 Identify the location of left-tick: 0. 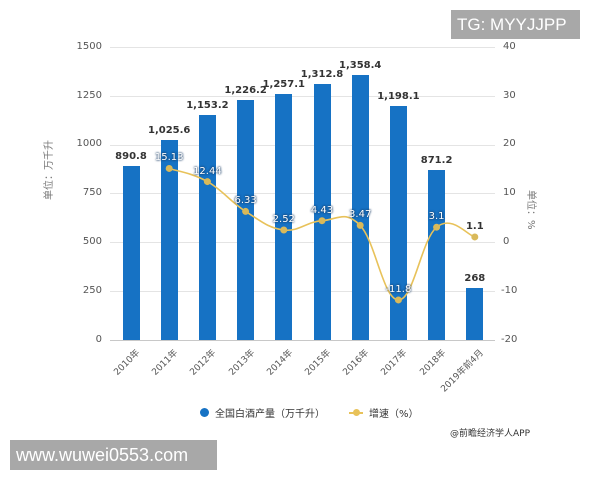
(98, 339).